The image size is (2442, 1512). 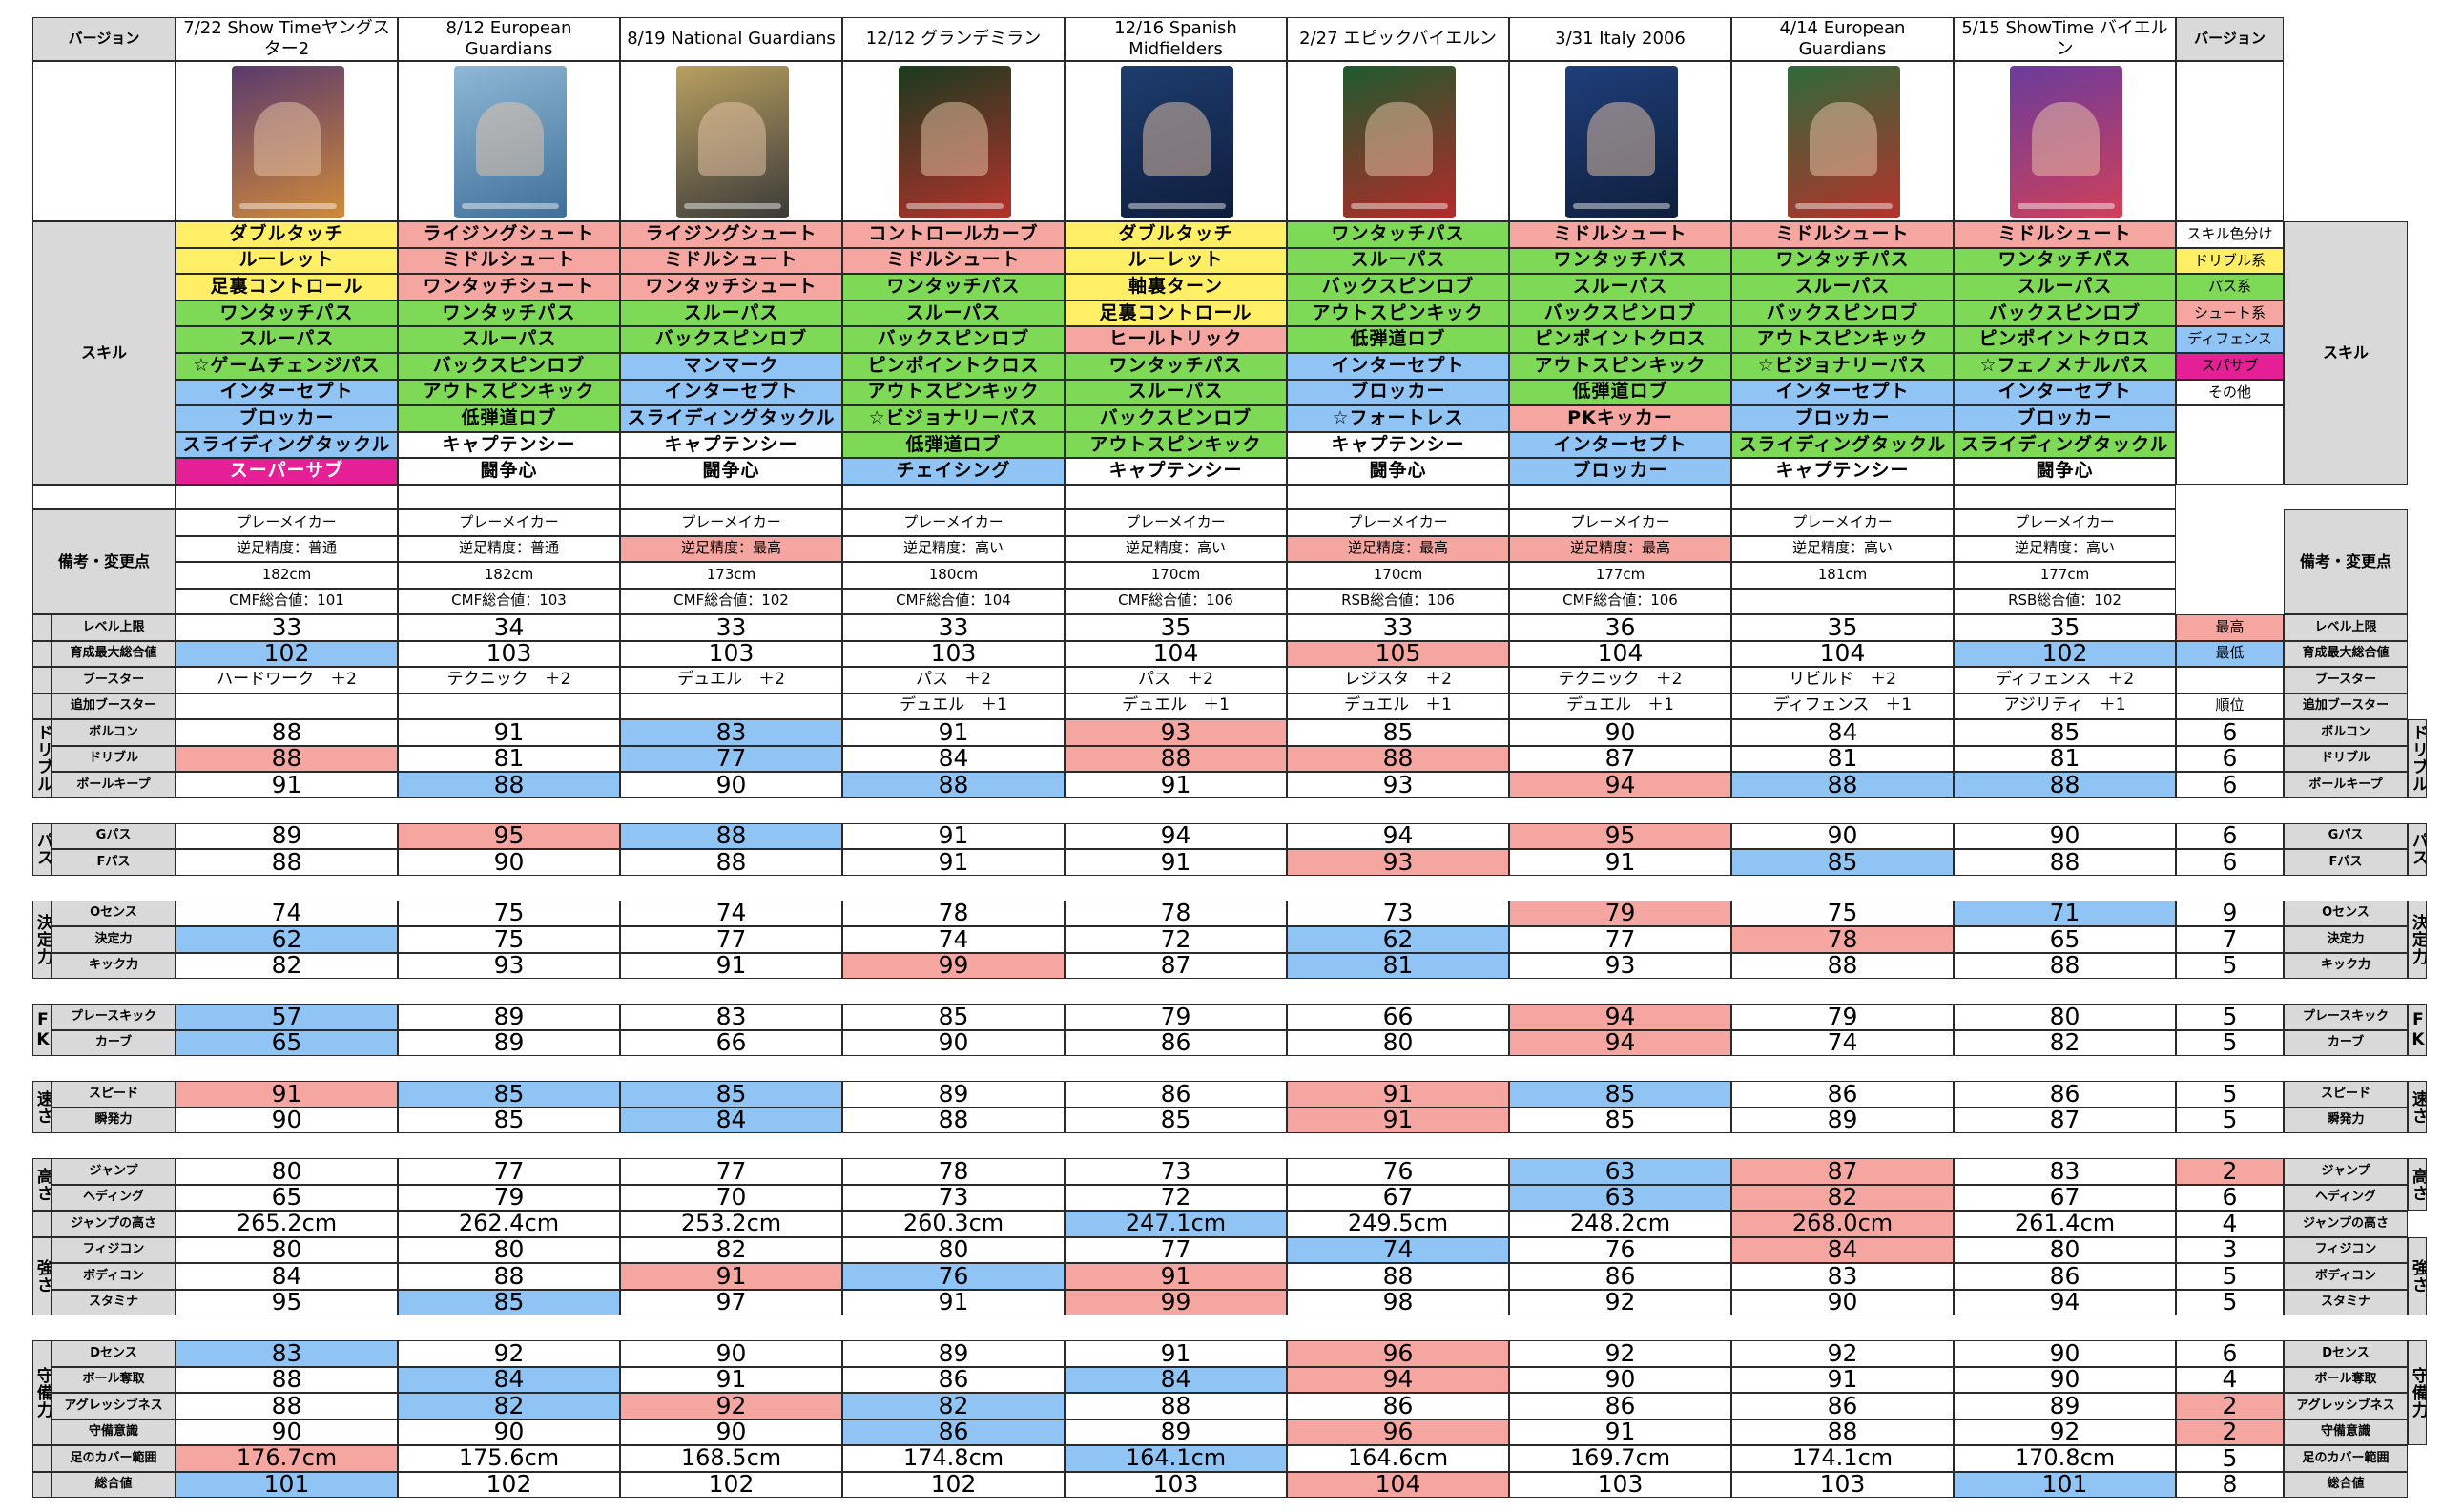 What do you see at coordinates (2230, 313) in the screenshot?
I see `skill-legend-item: シュート系` at bounding box center [2230, 313].